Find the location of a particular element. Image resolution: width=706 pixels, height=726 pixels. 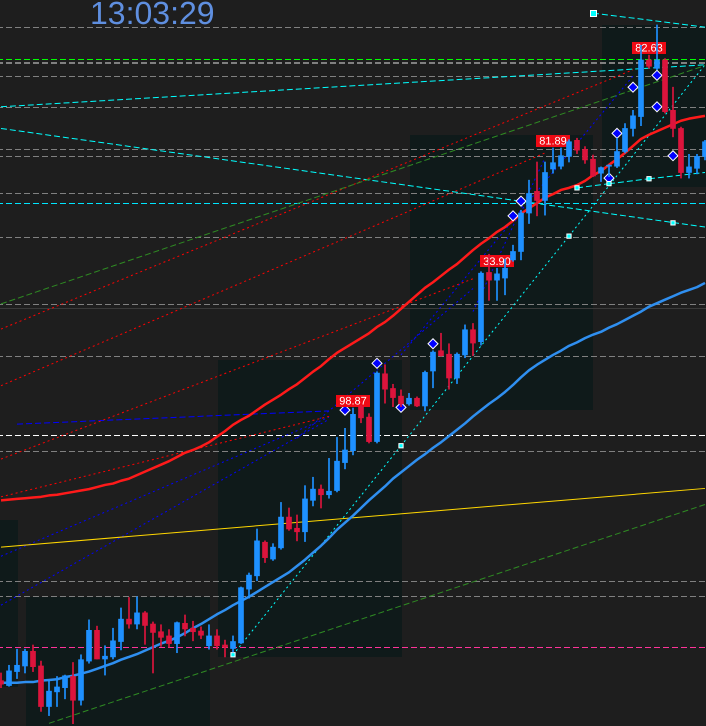

text: 81.89 is located at coordinates (553, 142).